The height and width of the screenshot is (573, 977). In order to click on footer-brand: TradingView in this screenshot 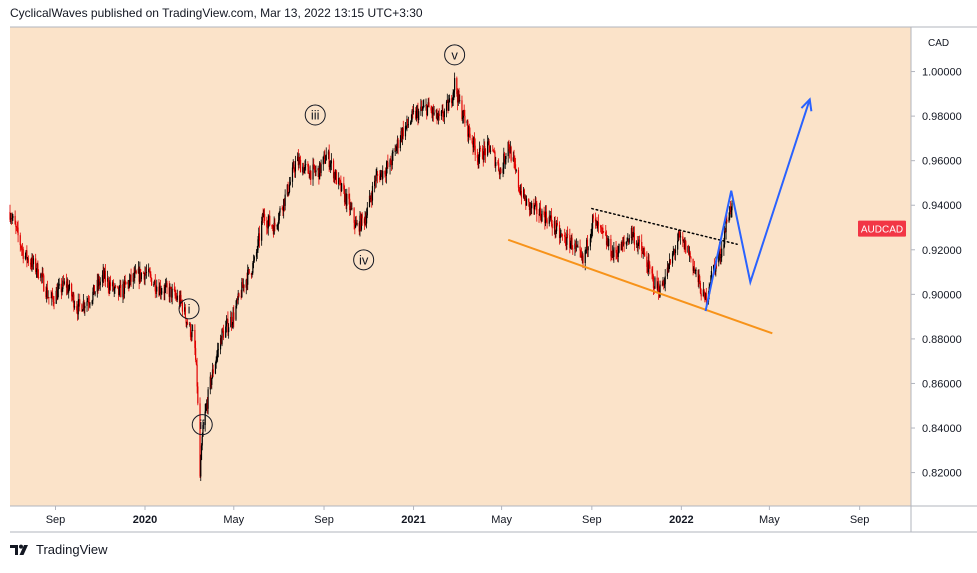, I will do `click(59, 549)`.